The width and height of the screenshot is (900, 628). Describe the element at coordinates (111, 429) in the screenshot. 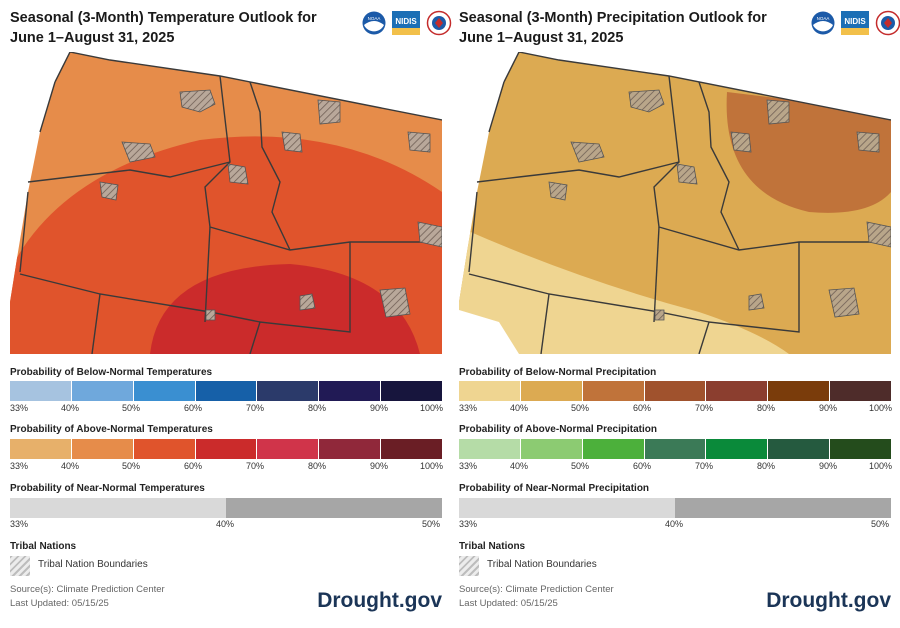

I see `above-normal-temp-label: Probability of Above-Normal Temperatures` at that location.